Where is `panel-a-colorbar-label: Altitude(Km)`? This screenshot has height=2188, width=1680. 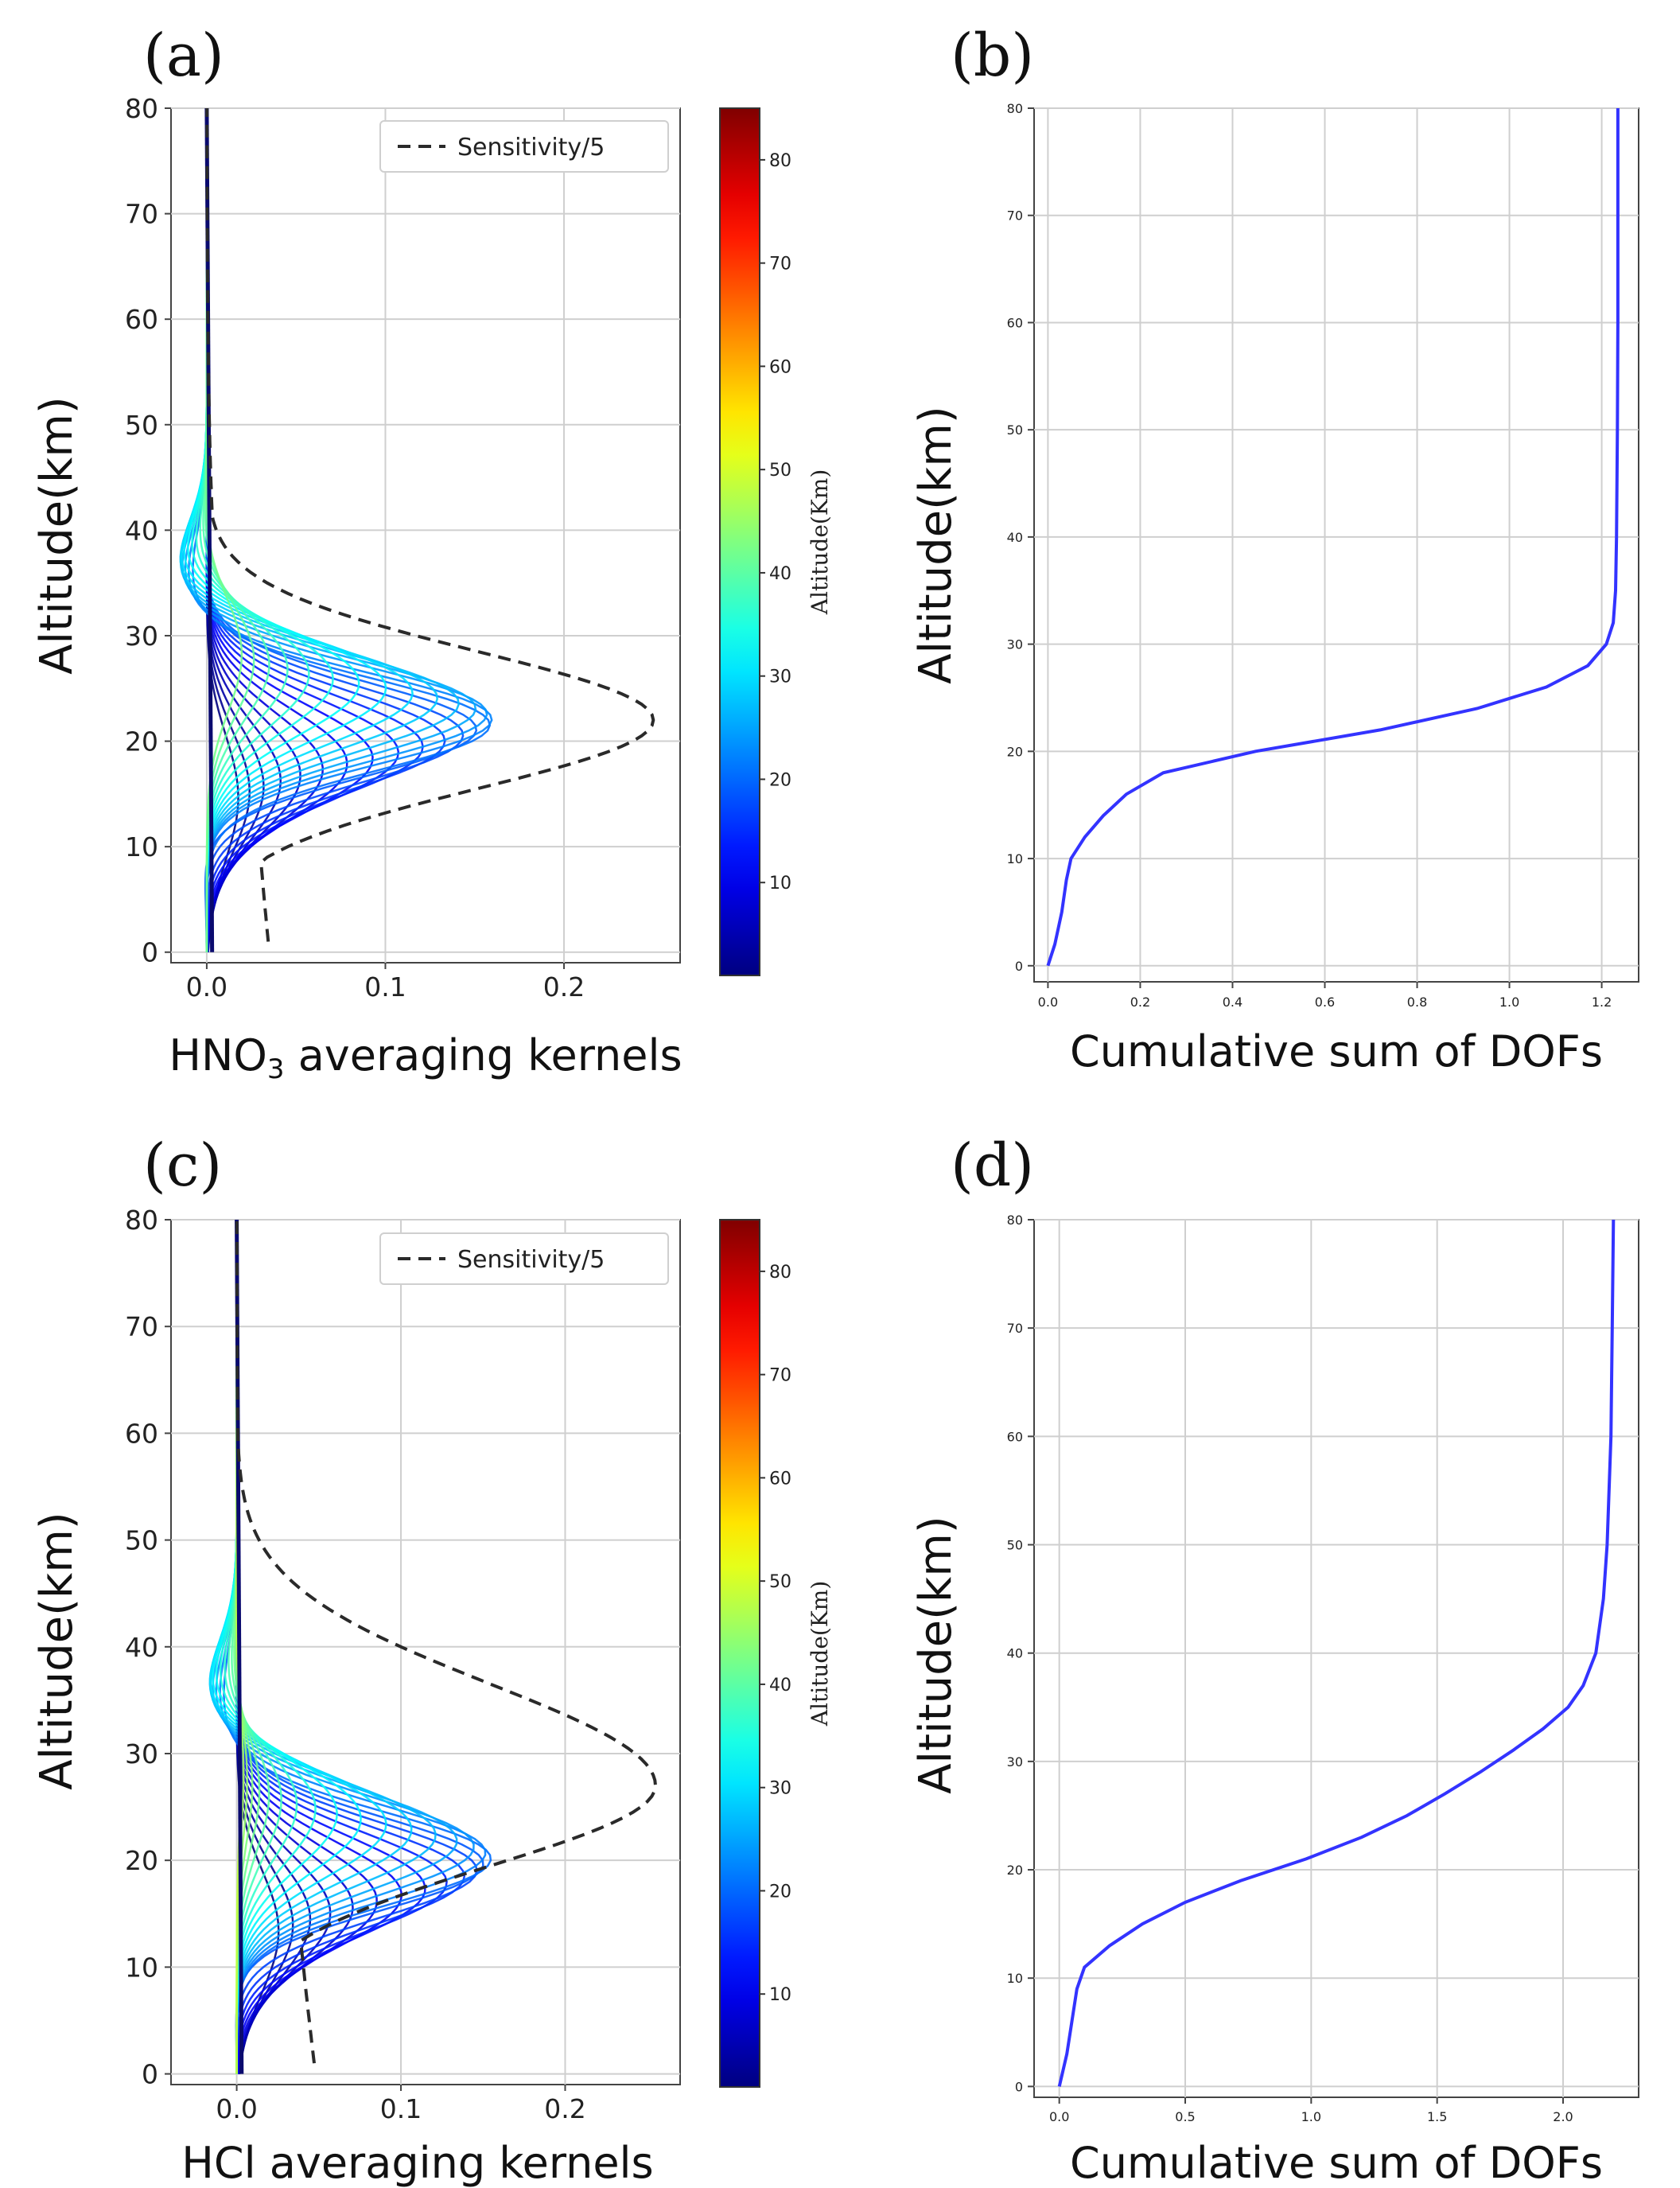 panel-a-colorbar-label: Altitude(Km) is located at coordinates (820, 542).